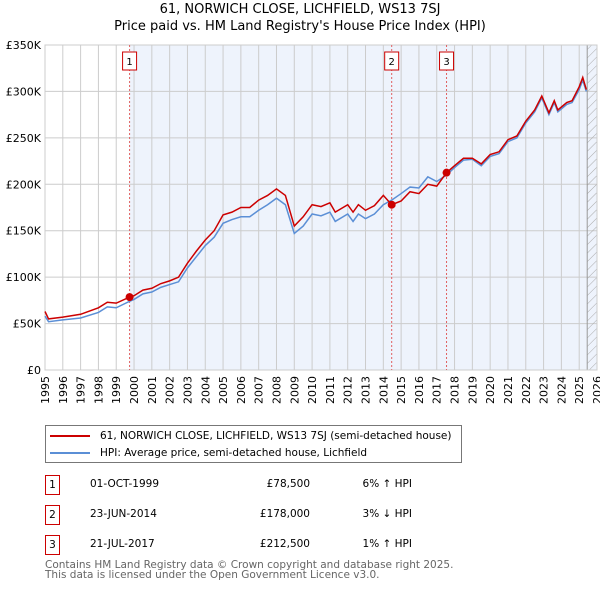 This screenshot has width=600, height=590. I want to click on x-tick-label: 1998, so click(98, 390).